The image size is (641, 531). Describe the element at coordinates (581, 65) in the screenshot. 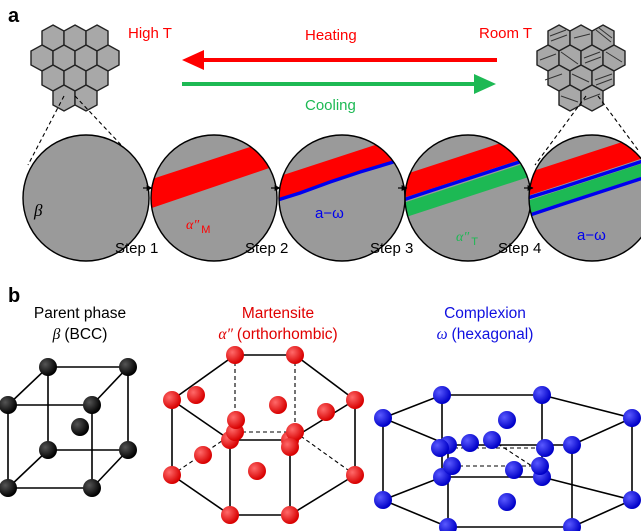

I see `martensite-striations` at that location.